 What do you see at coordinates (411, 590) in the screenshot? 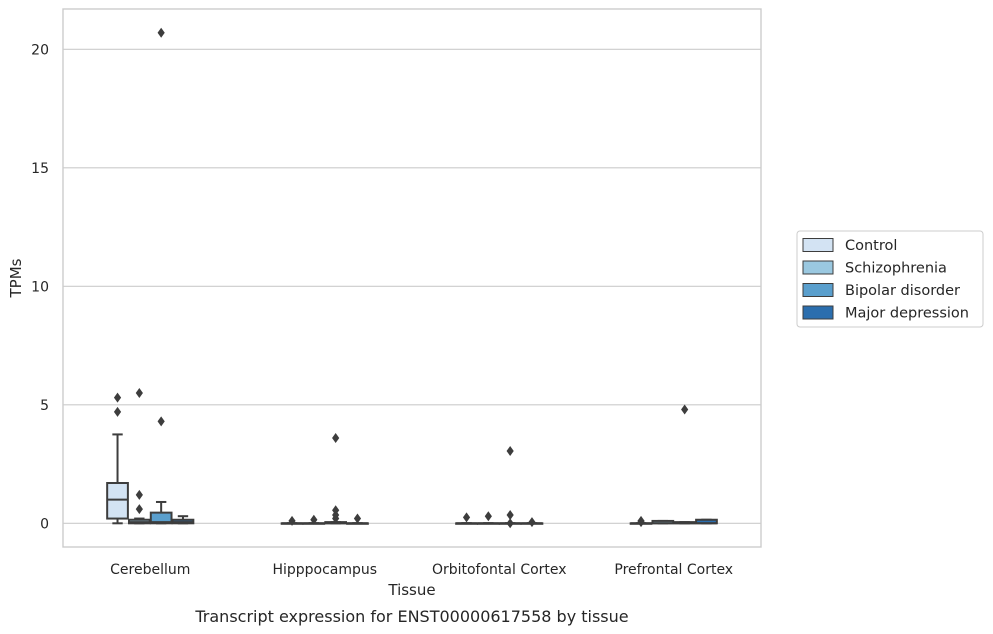
I see `x-axis-label: Tissue` at bounding box center [411, 590].